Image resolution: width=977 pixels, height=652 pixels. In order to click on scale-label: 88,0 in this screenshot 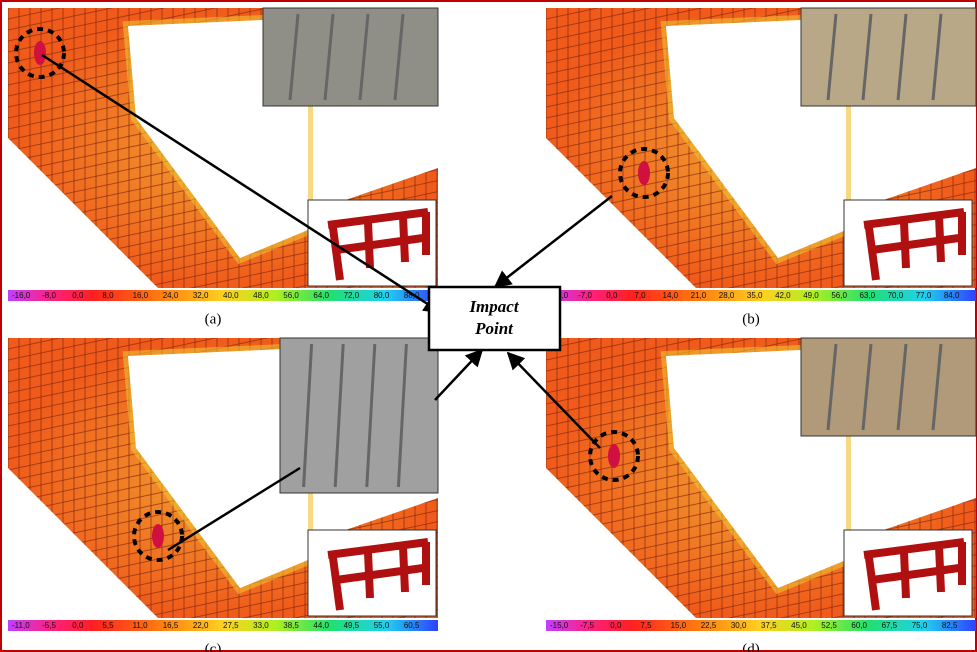, I will do `click(412, 295)`.